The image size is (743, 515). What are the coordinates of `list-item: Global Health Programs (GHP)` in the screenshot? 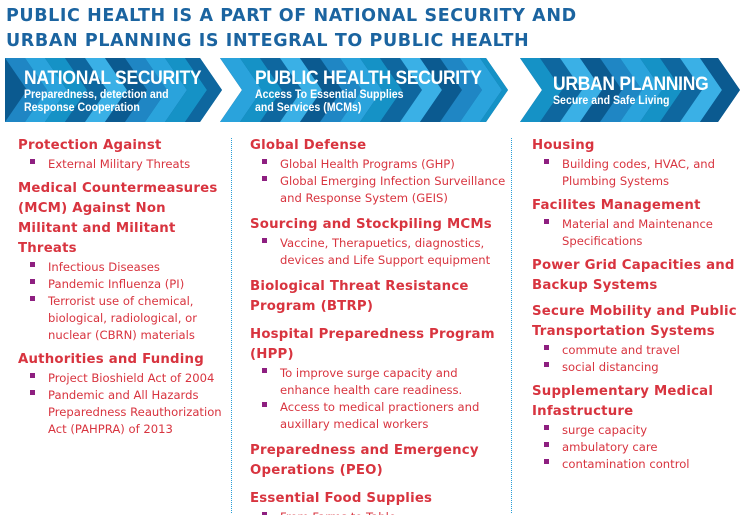 It's located at (385, 164).